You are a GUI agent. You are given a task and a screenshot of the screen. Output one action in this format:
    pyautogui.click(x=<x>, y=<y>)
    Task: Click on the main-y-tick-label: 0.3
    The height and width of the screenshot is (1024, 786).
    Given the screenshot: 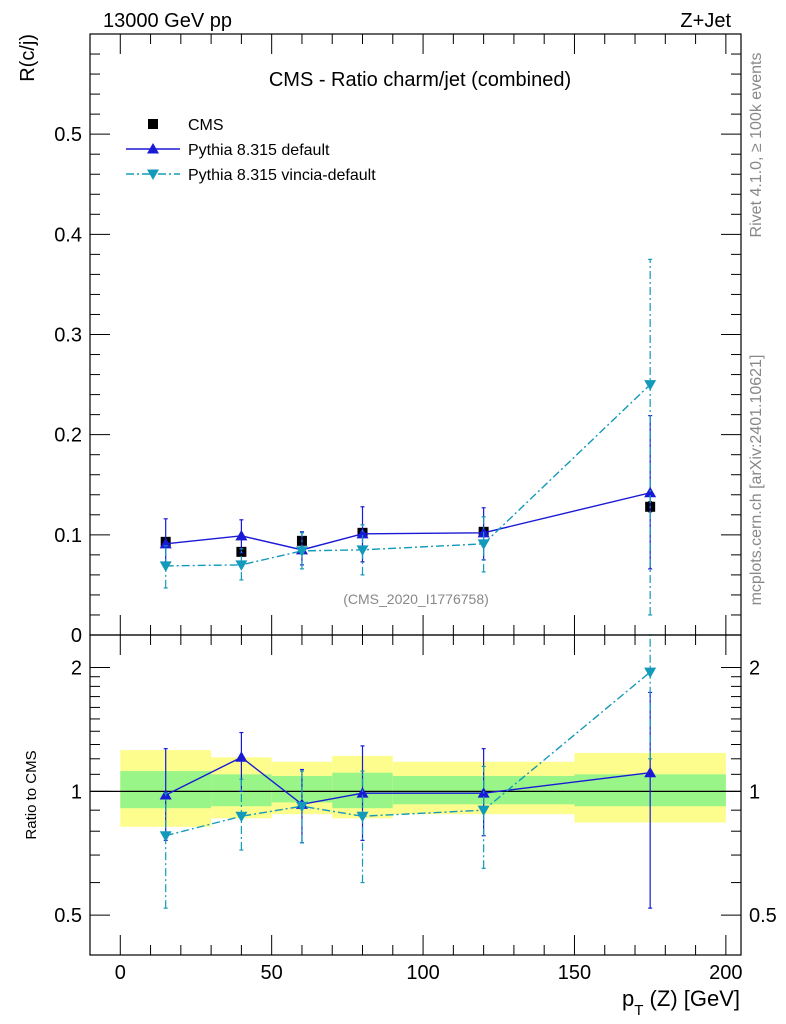 What is the action you would take?
    pyautogui.click(x=68, y=336)
    